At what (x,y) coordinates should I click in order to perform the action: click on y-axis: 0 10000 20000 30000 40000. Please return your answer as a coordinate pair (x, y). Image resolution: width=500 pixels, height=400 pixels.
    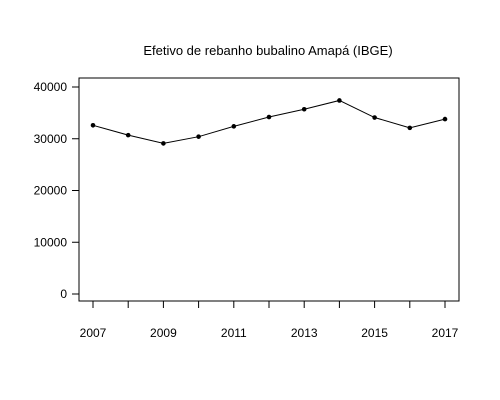
    Looking at the image, I should click on (56, 190).